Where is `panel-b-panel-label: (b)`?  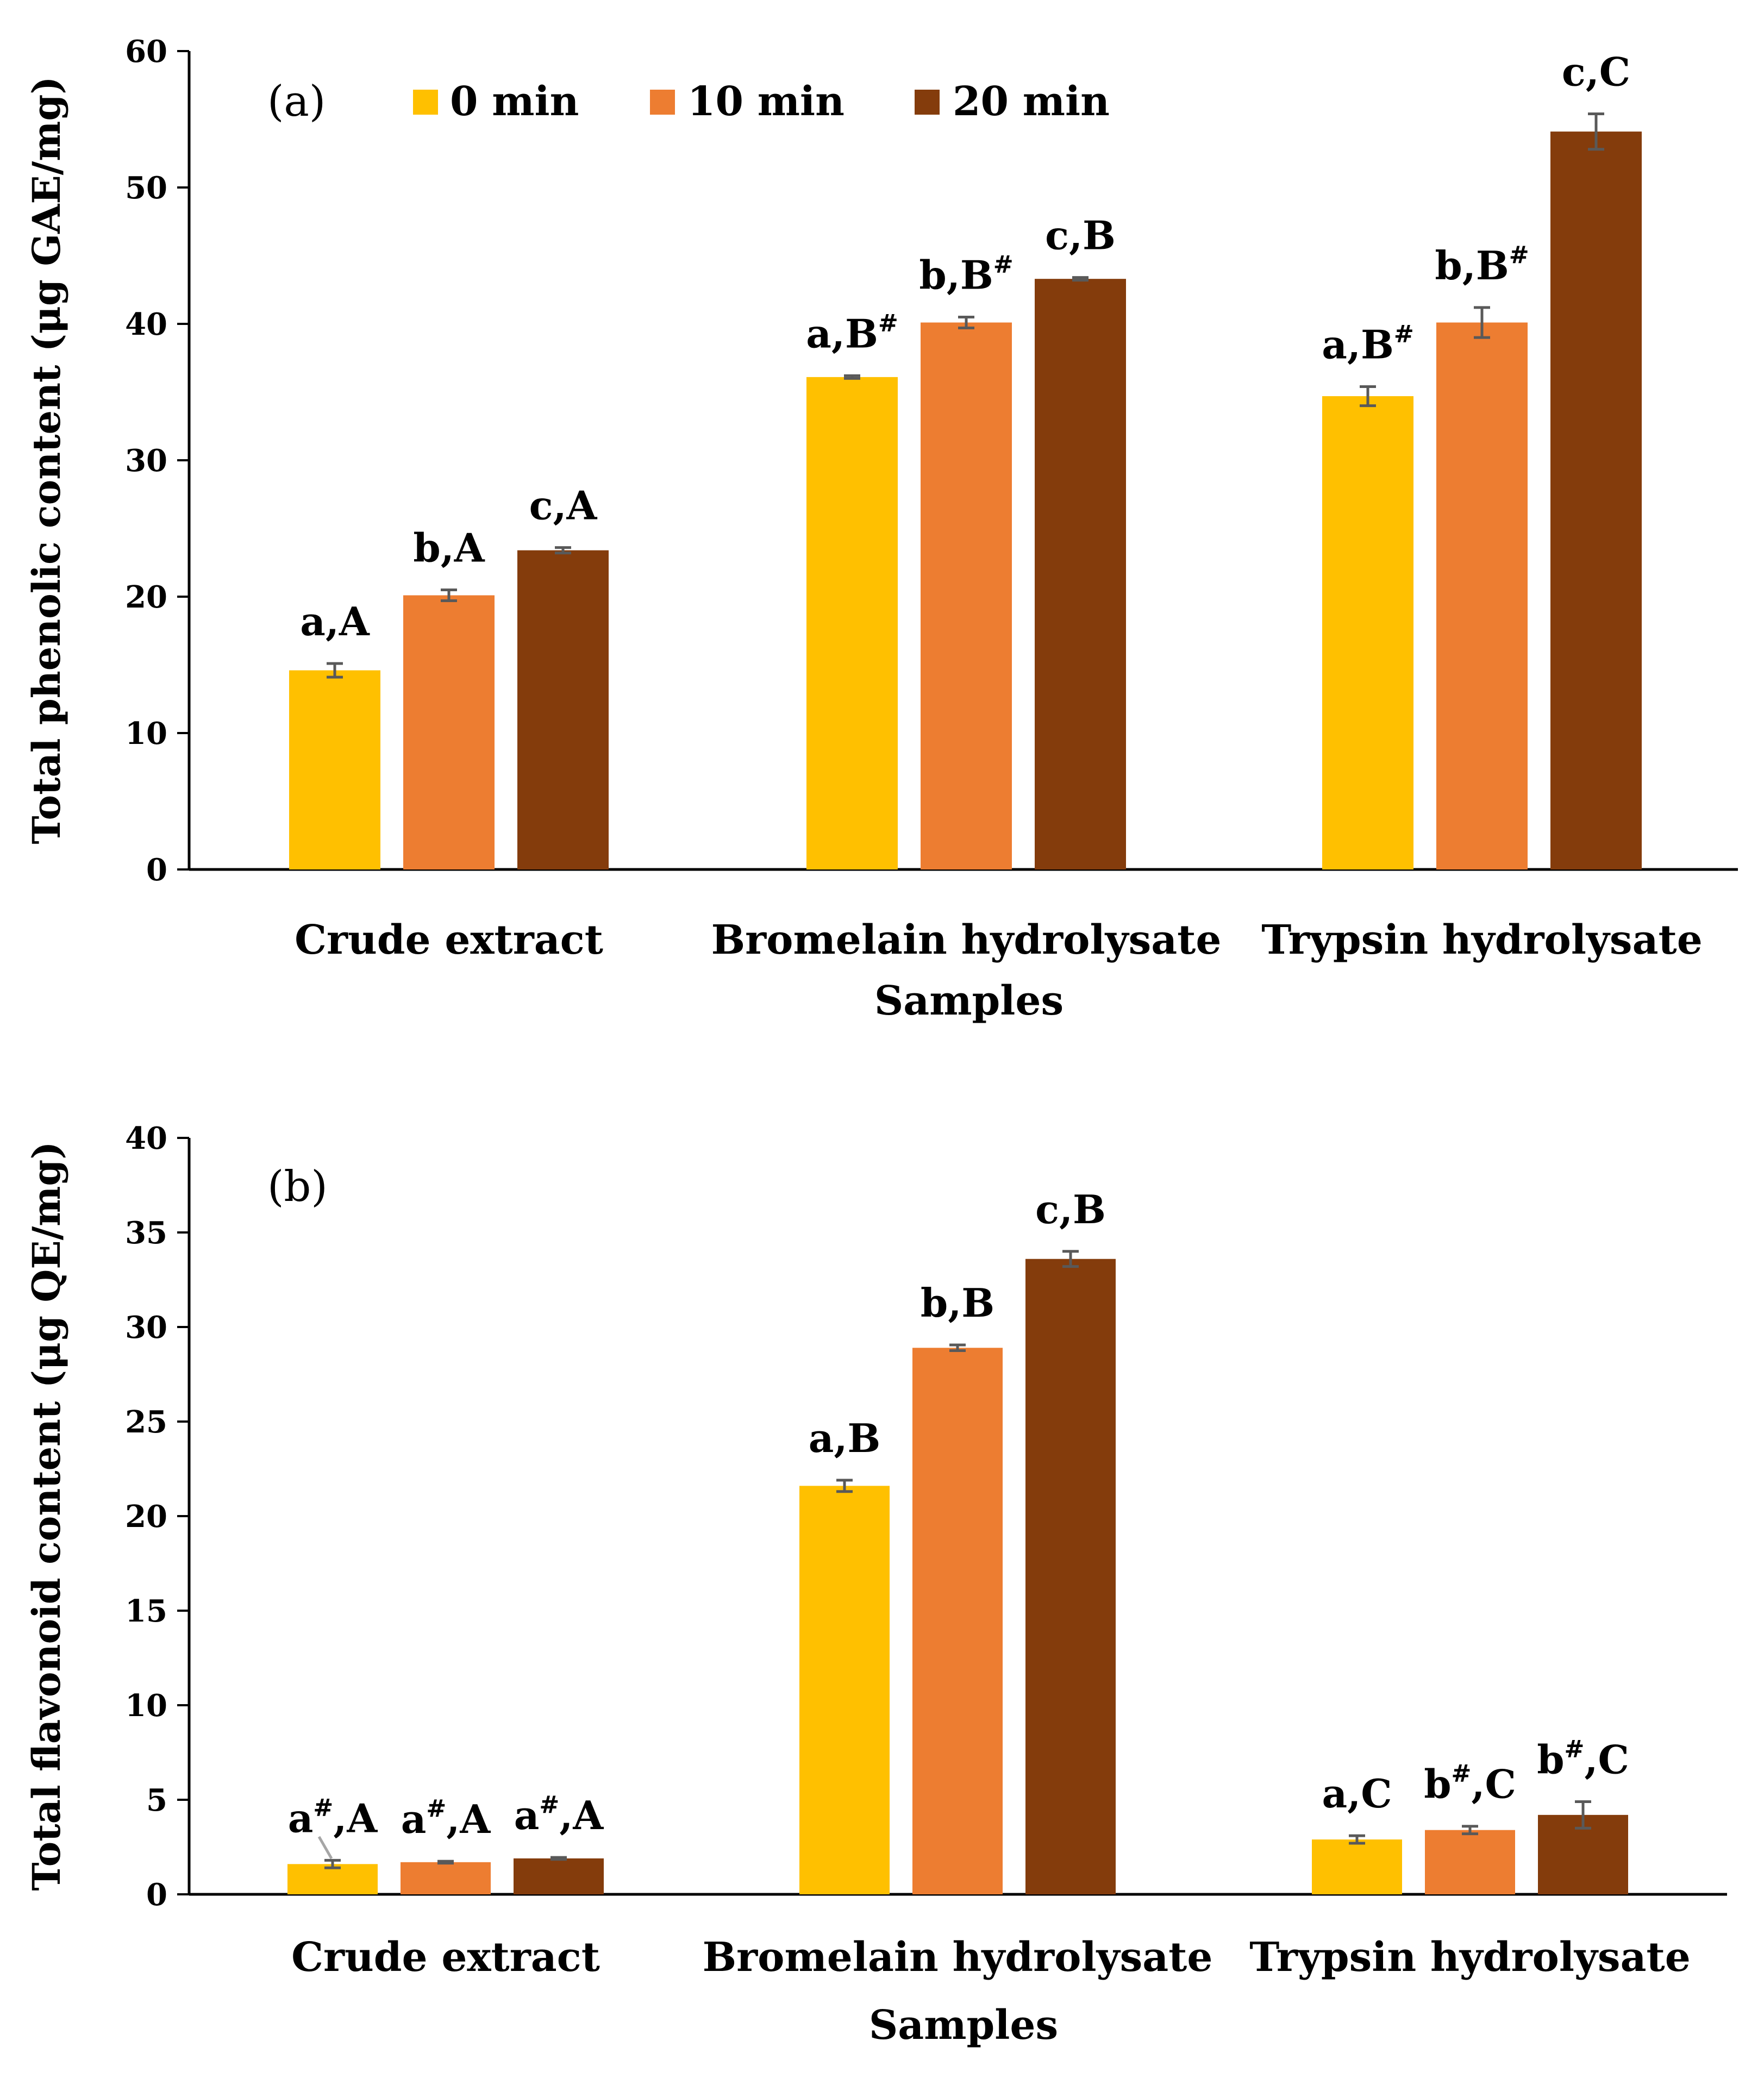 panel-b-panel-label: (b) is located at coordinates (297, 1186).